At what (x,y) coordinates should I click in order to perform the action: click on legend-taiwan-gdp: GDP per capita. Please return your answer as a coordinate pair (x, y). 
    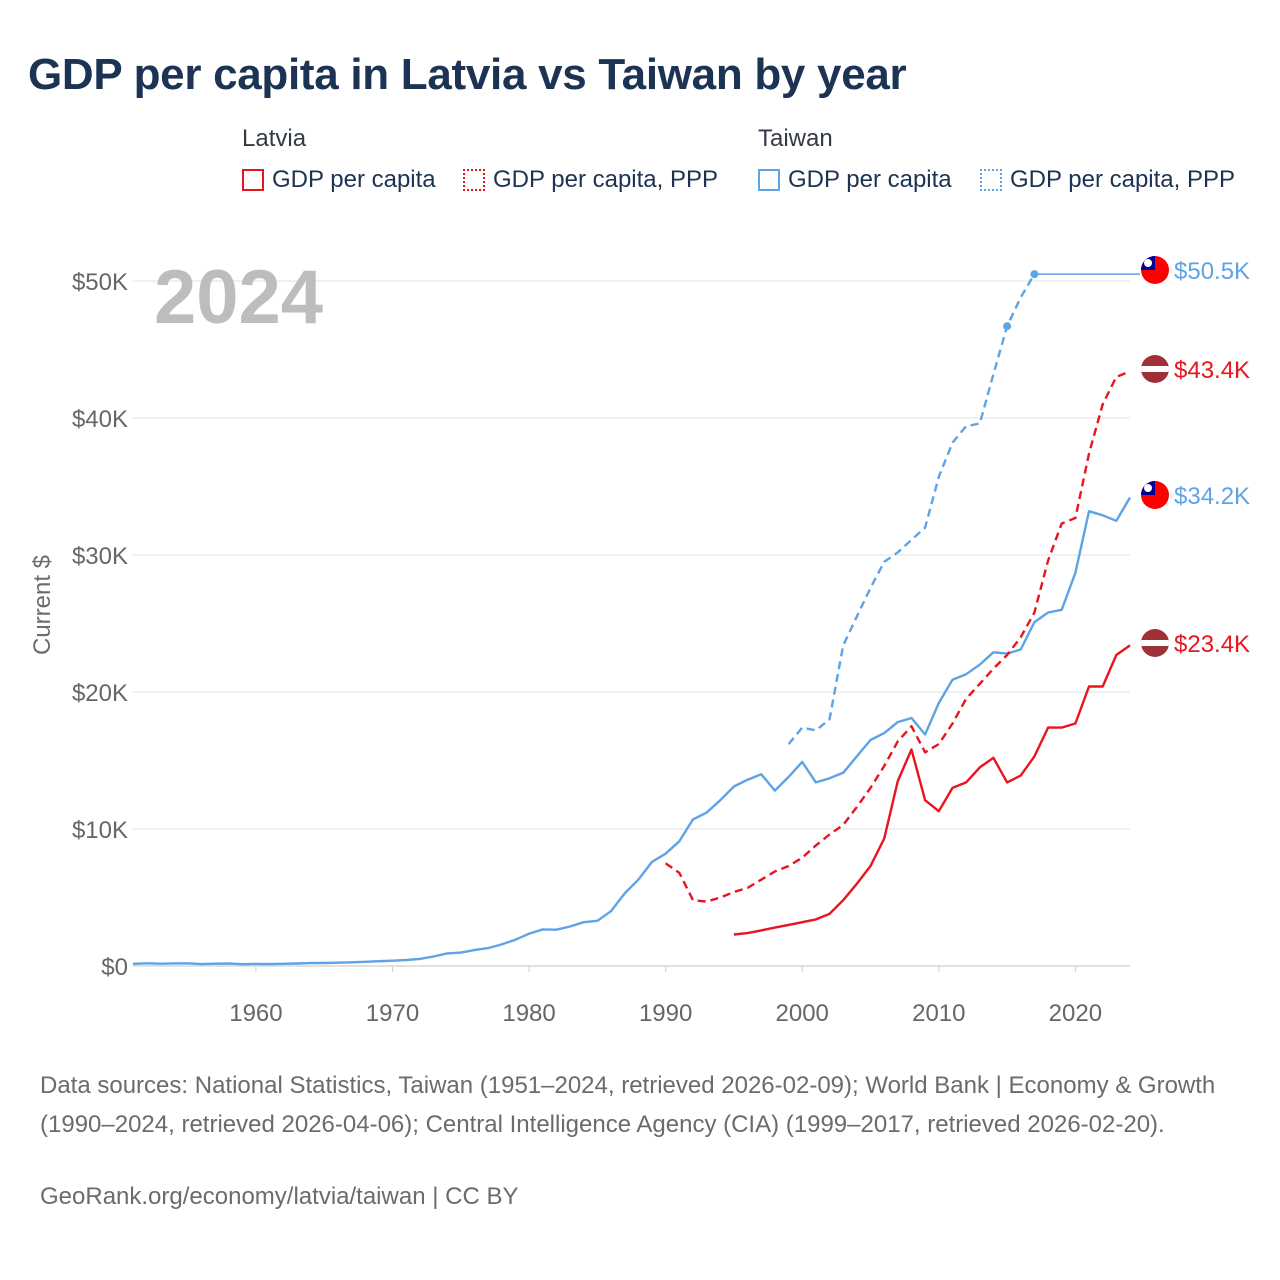
    Looking at the image, I should click on (855, 180).